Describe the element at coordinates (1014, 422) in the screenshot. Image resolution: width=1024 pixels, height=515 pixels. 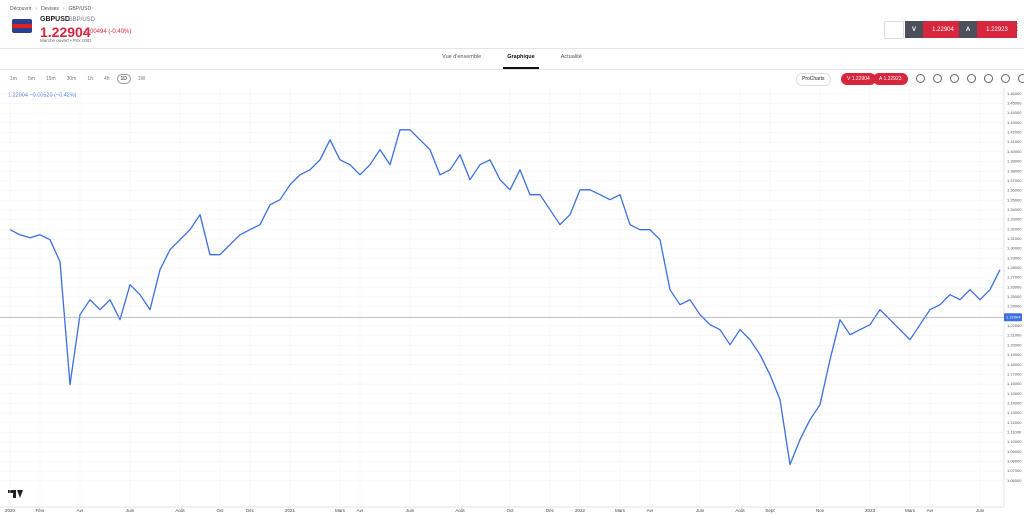
I see `y-tick-label: 1.12000` at that location.